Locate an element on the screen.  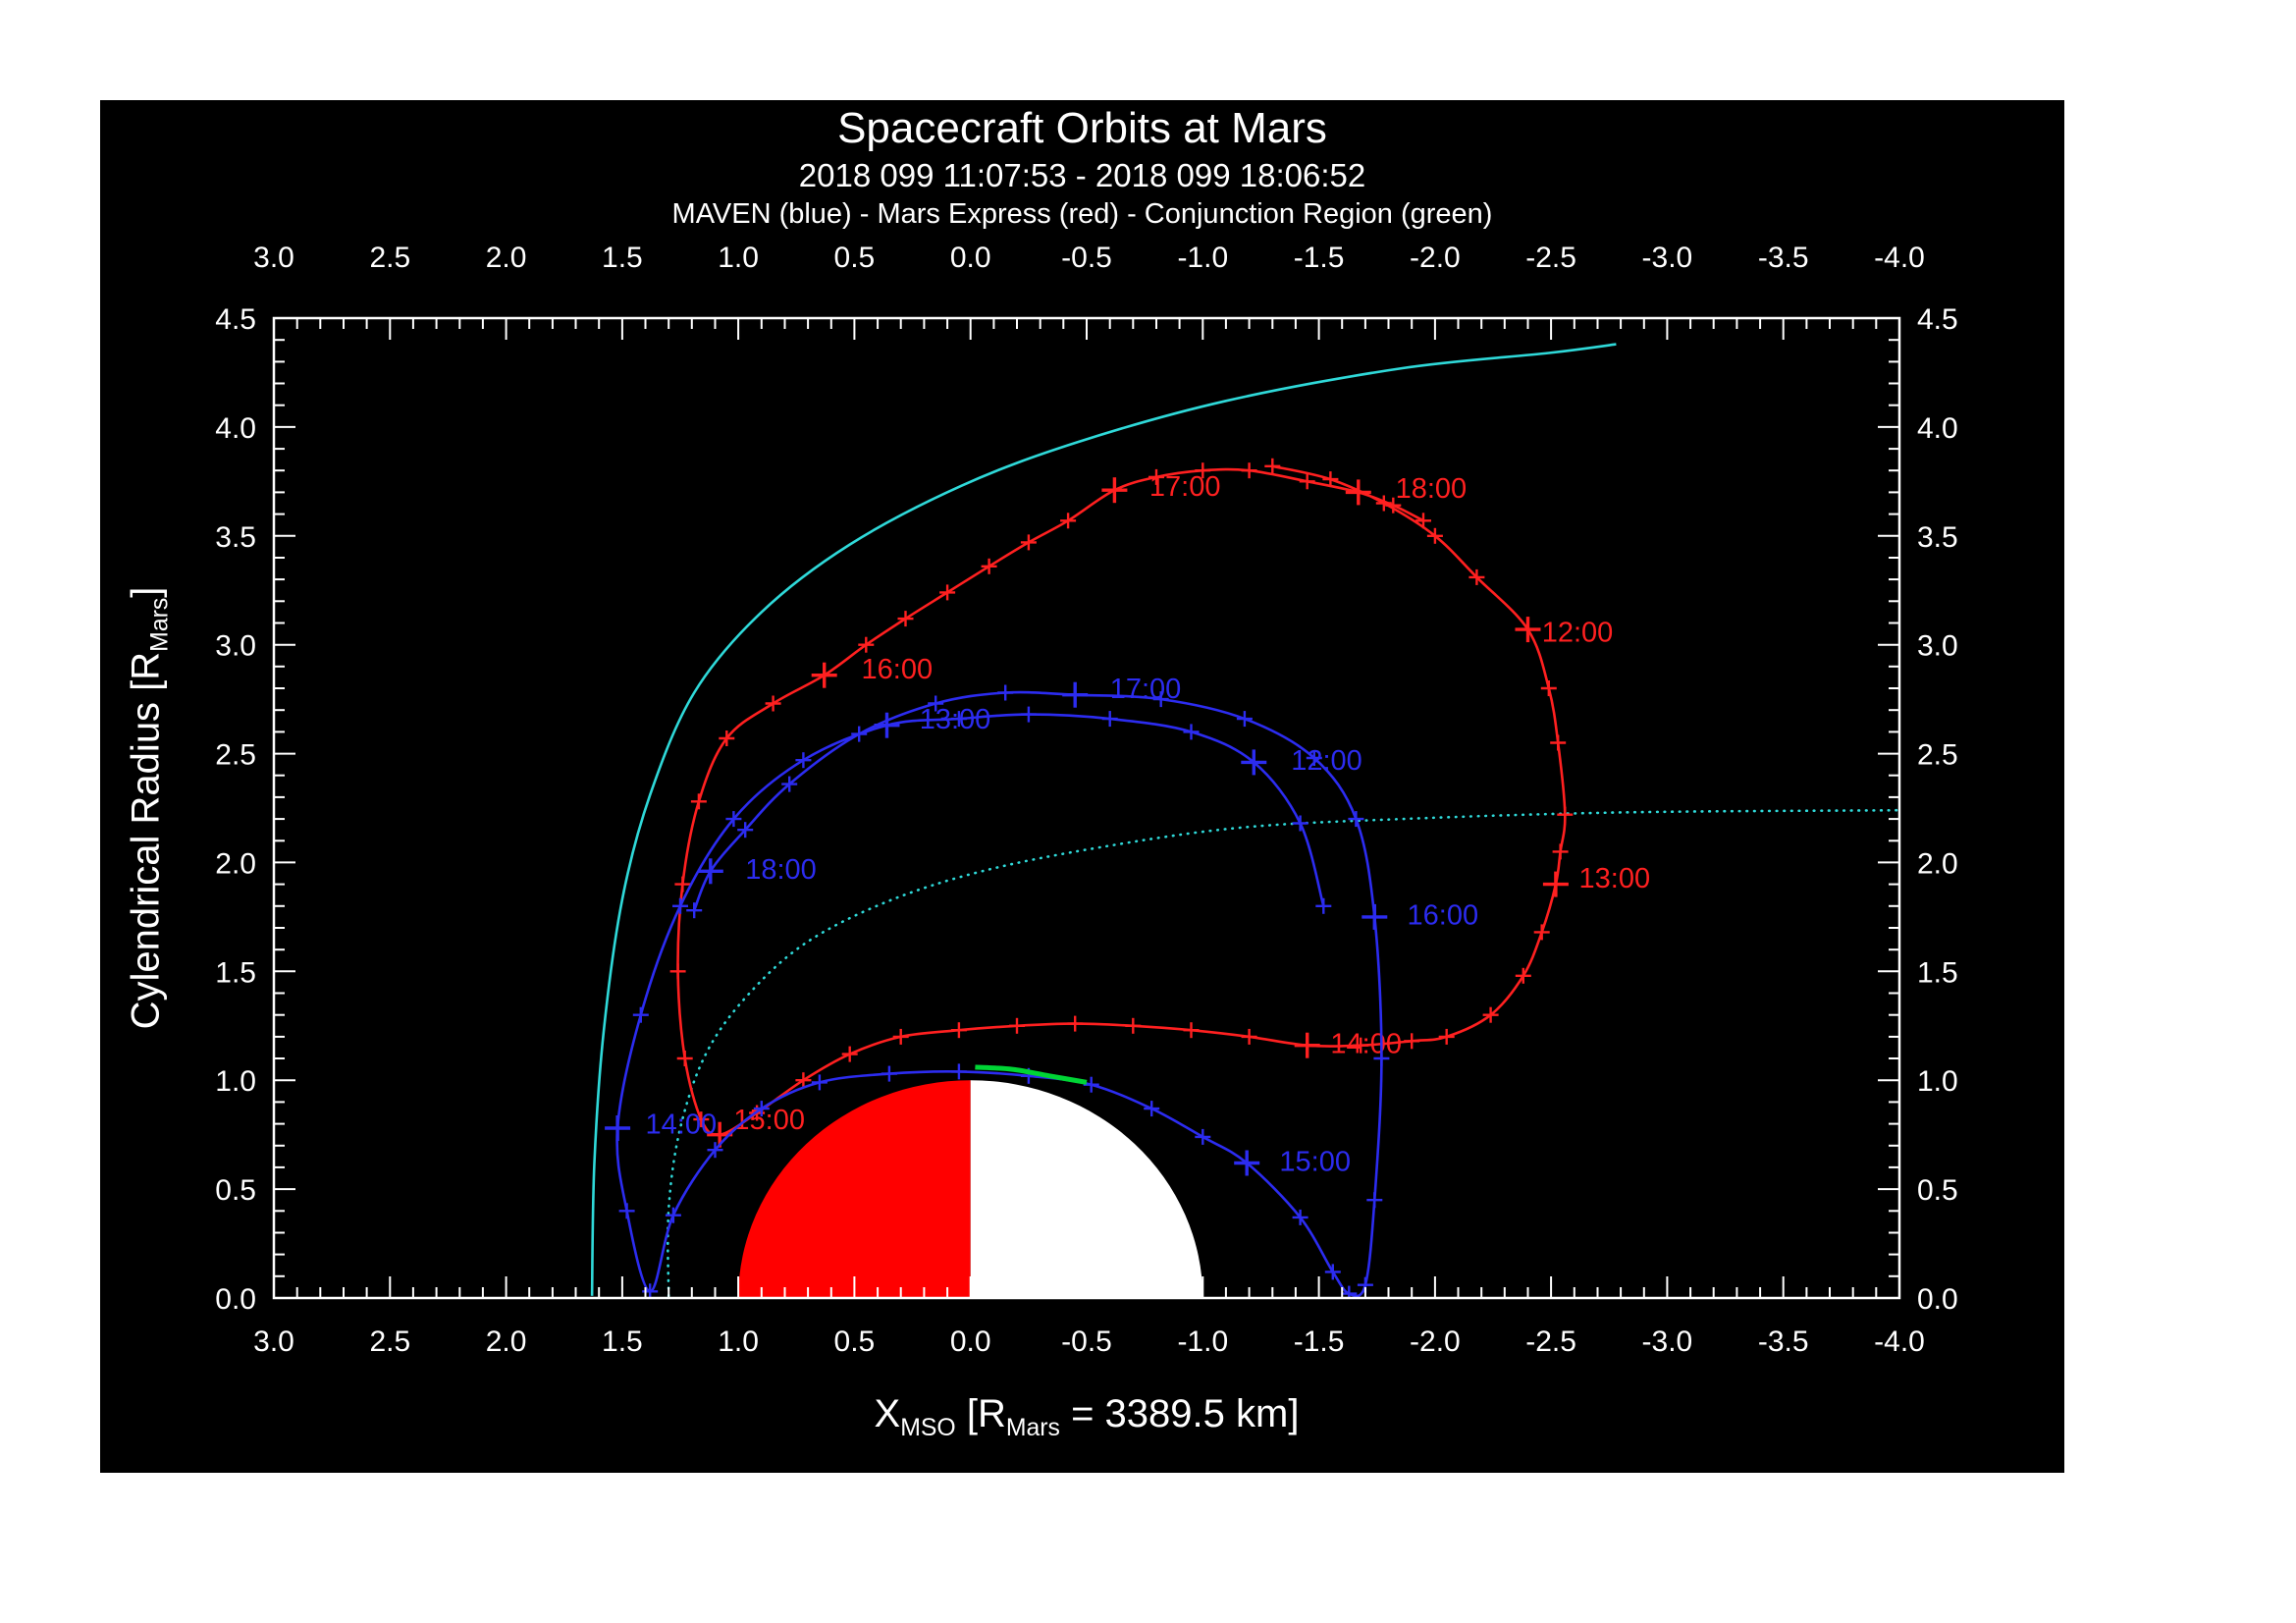
y-tick-label-left: 3.0 is located at coordinates (235, 646).